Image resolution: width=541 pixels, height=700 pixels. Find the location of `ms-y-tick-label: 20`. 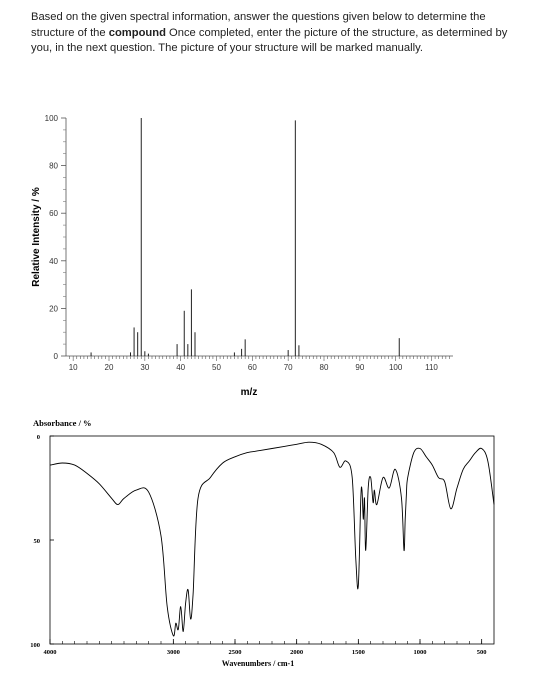

ms-y-tick-label: 20 is located at coordinates (53, 308).